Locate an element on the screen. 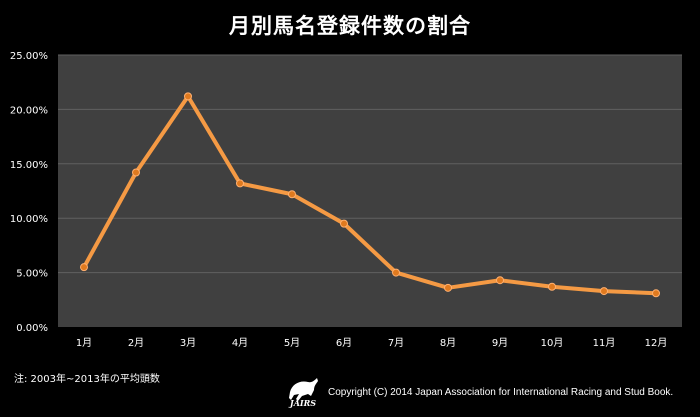 Image resolution: width=700 pixels, height=417 pixels. y-axis-ticks: 0.00% 5.00% 10.00% 15.00% 20.00% 25.00% is located at coordinates (29, 192).